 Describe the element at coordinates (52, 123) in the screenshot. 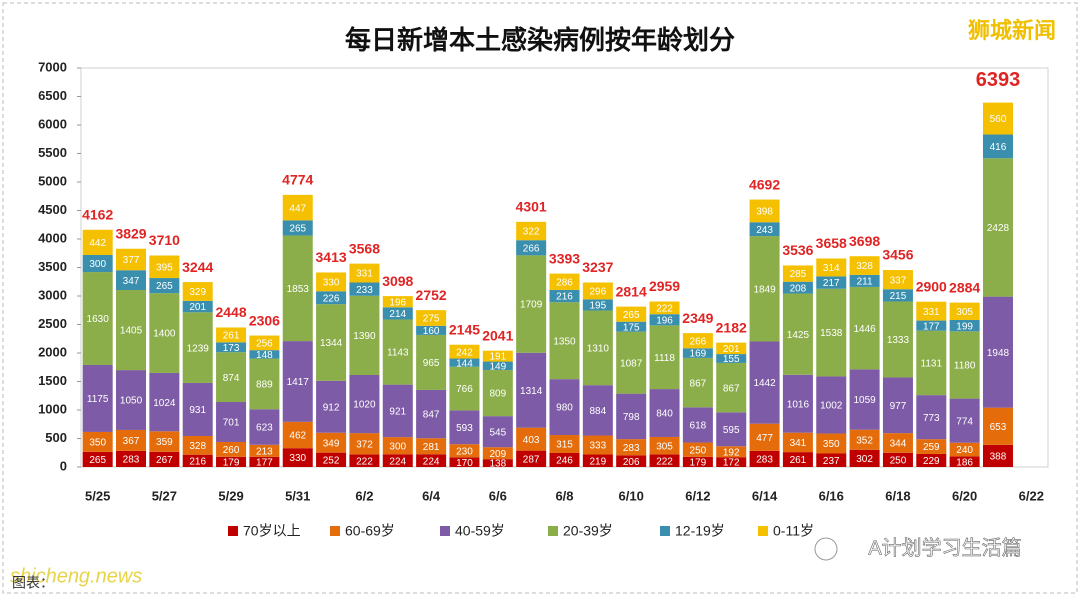

I see `y-tick-label: 6000` at that location.